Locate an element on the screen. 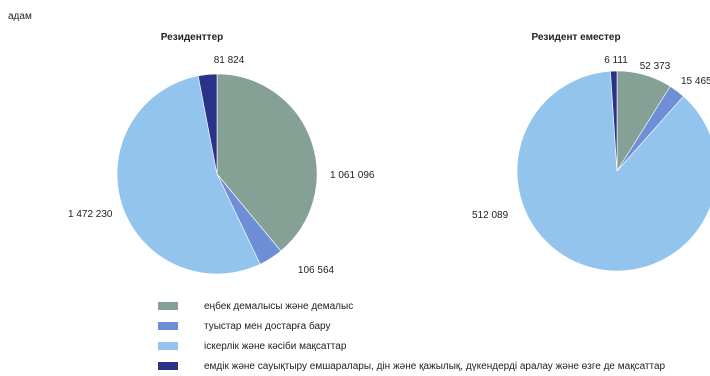  data-label: 1 061 096 is located at coordinates (352, 175).